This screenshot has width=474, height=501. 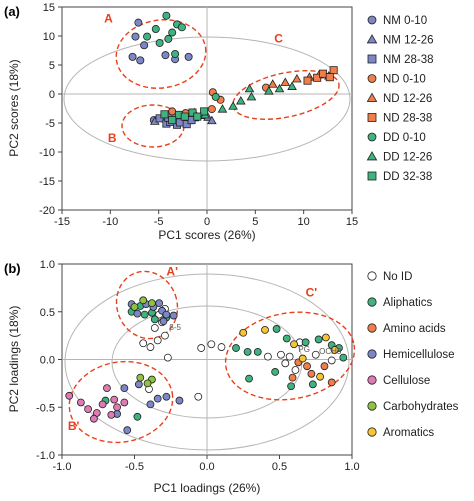 I want to click on panel-b-legend-marker-no-id, so click(x=372, y=276).